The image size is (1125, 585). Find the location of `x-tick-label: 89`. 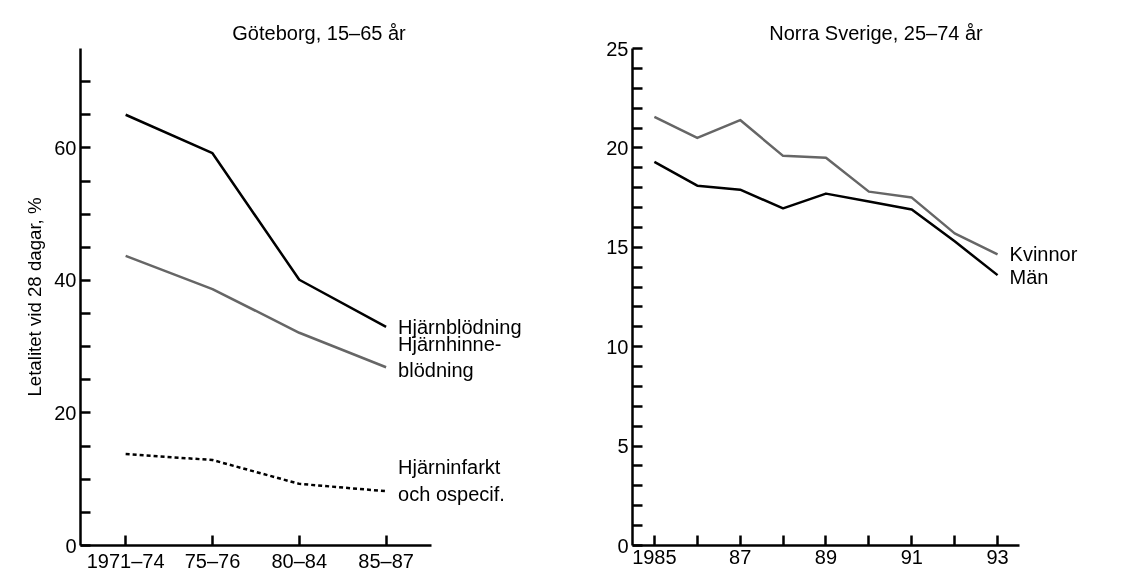

x-tick-label: 89 is located at coordinates (826, 556).